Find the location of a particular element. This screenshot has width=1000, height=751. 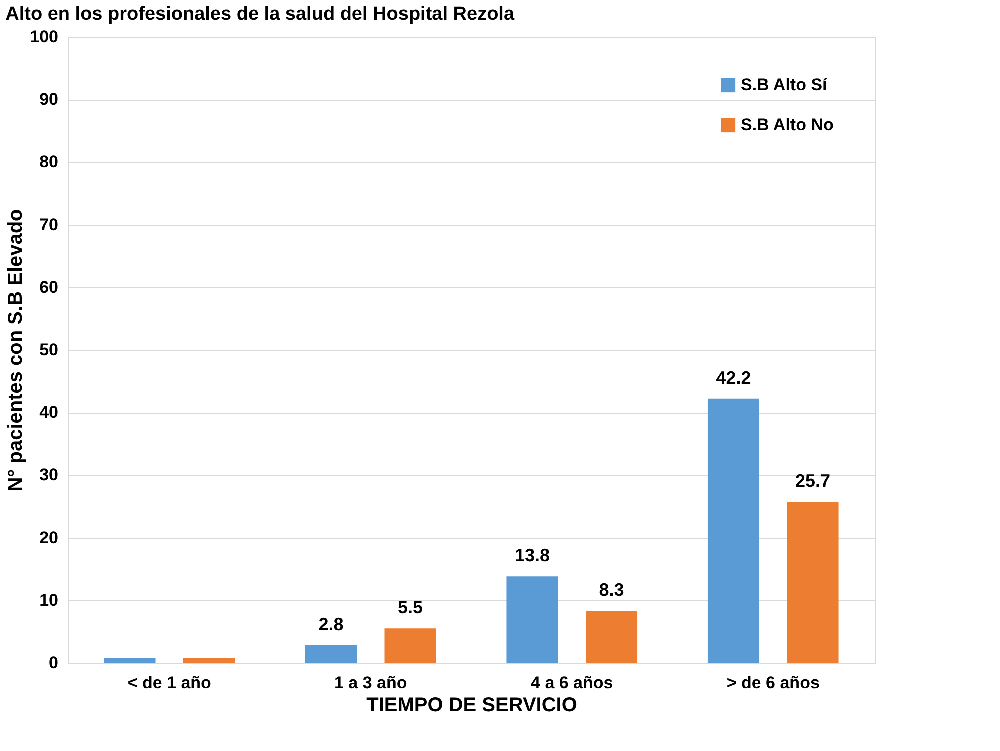

data-label: 8.3 is located at coordinates (611, 590).